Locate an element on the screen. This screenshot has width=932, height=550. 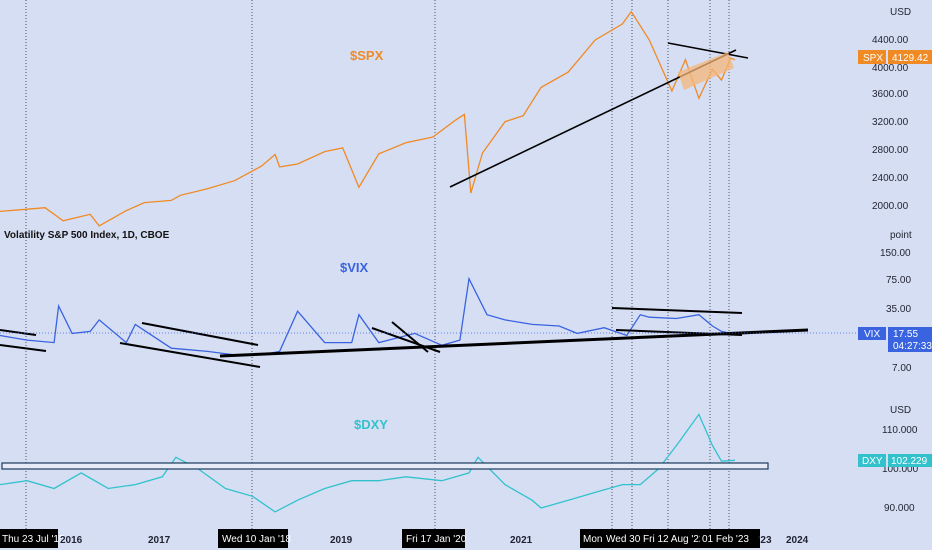
date-highlight-label: Mon is located at coordinates (592, 539).